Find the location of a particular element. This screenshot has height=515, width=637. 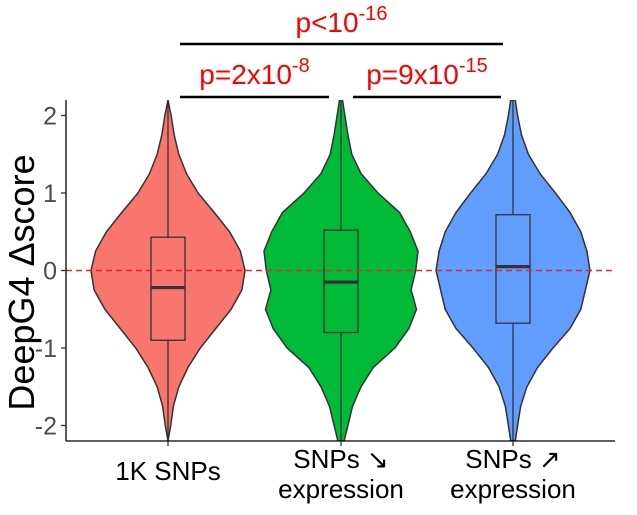

y-tick-label: -1 is located at coordinates (46, 349).